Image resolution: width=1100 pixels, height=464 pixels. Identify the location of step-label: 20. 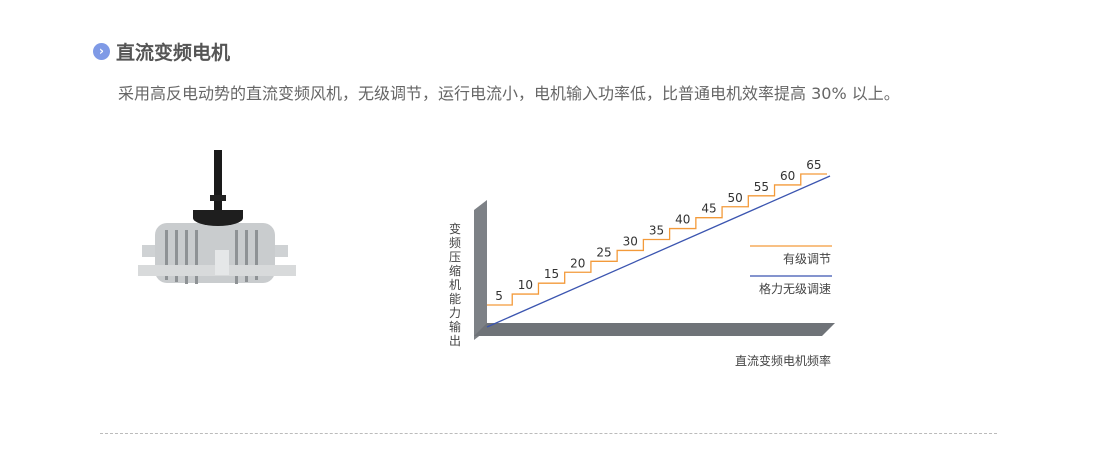
(577, 263).